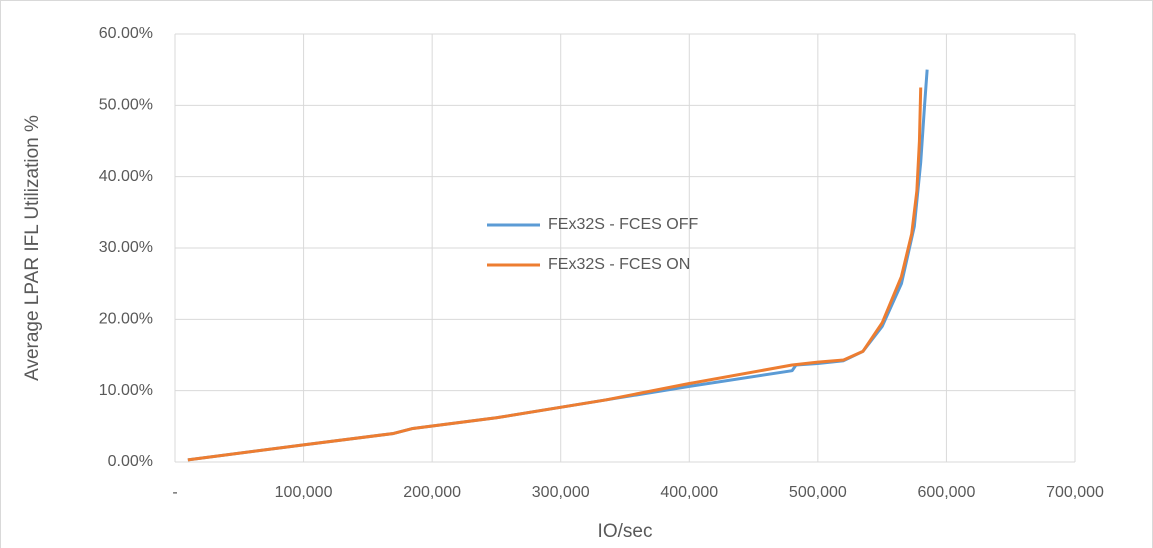 This screenshot has width=1153, height=548. Describe the element at coordinates (126, 390) in the screenshot. I see `y-tick-label: 10.00%` at that location.